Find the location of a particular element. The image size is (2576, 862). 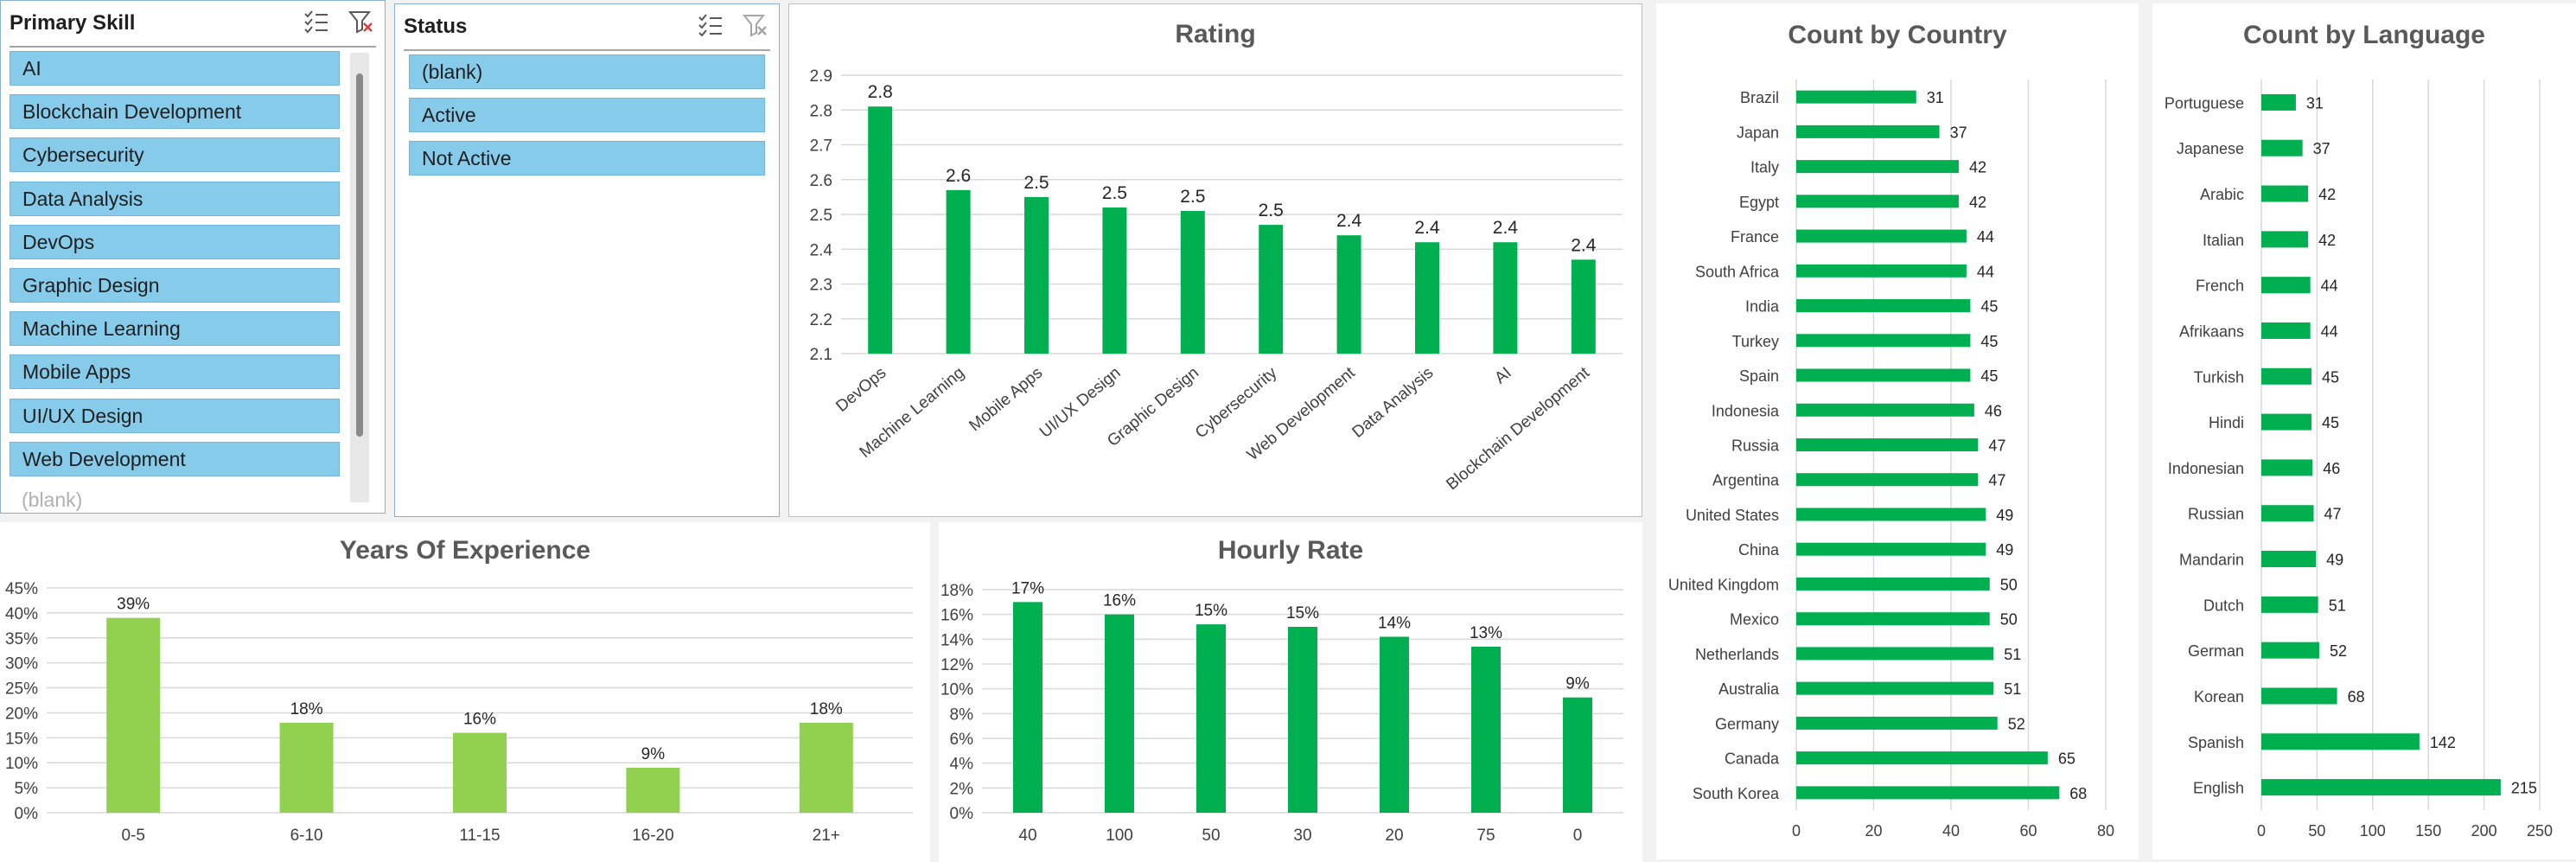

x-tick-label: 75 is located at coordinates (1485, 836).